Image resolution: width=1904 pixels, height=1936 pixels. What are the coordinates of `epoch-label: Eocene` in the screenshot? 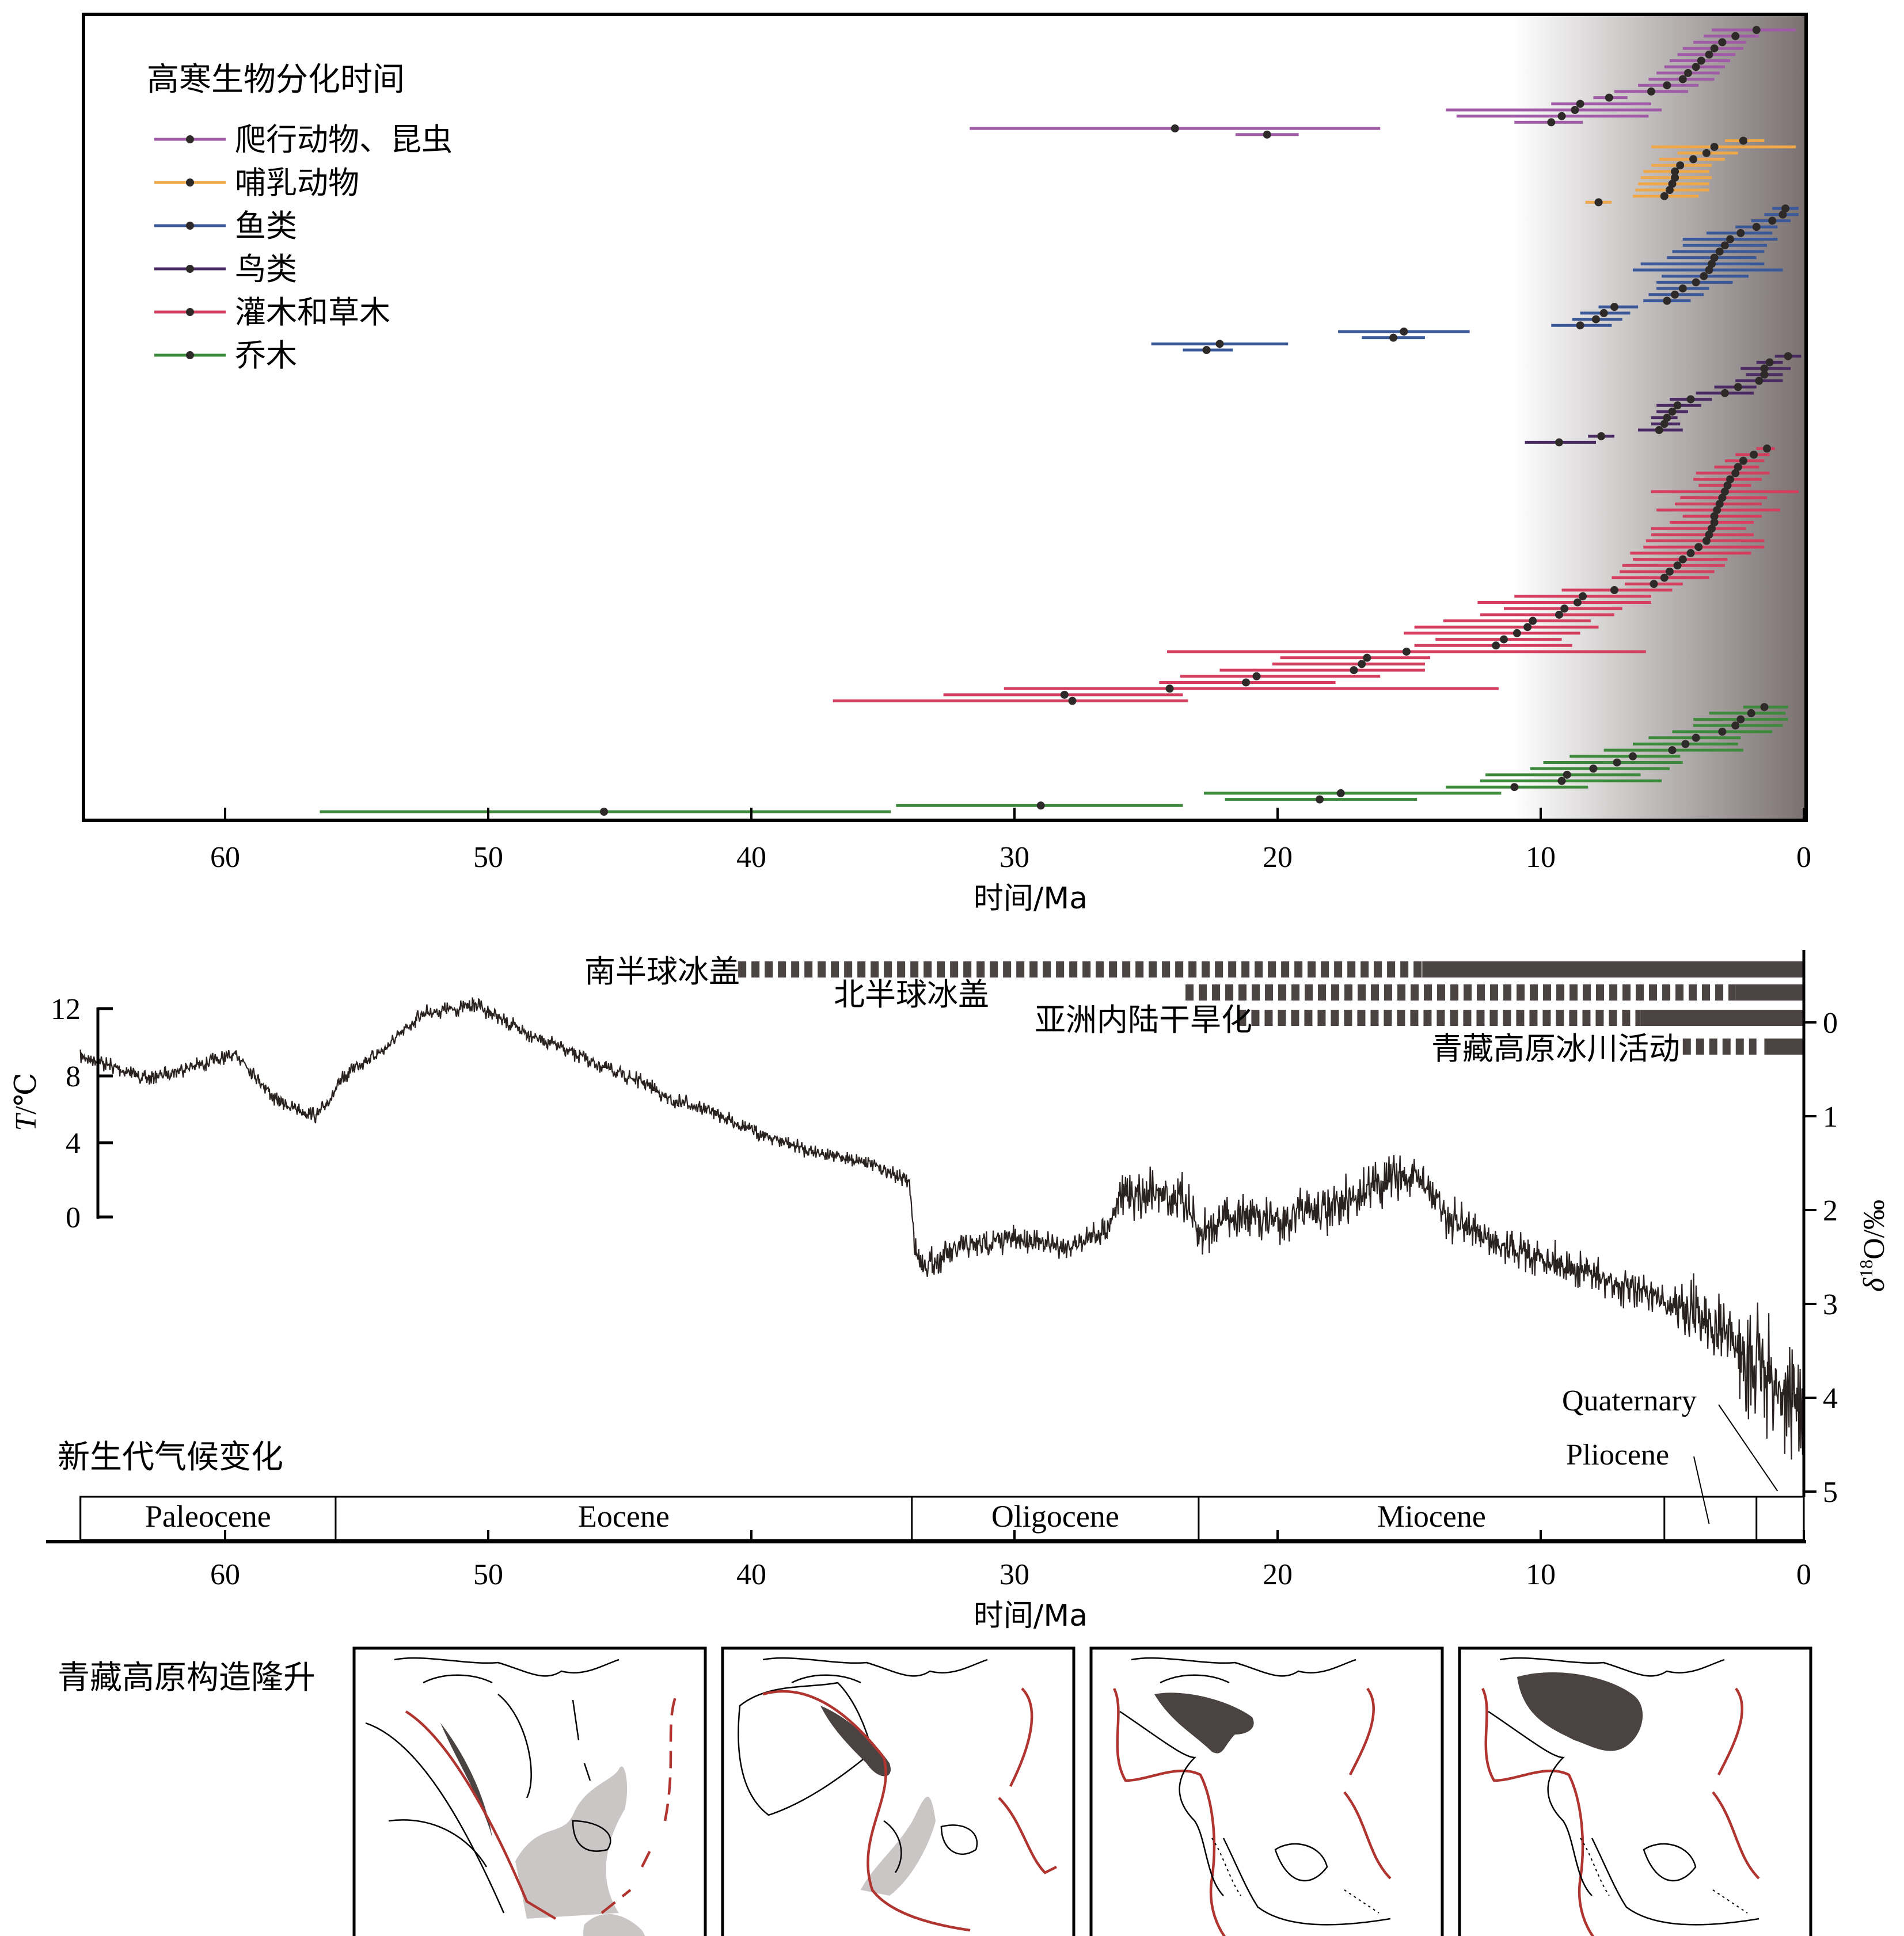 It's located at (624, 1517).